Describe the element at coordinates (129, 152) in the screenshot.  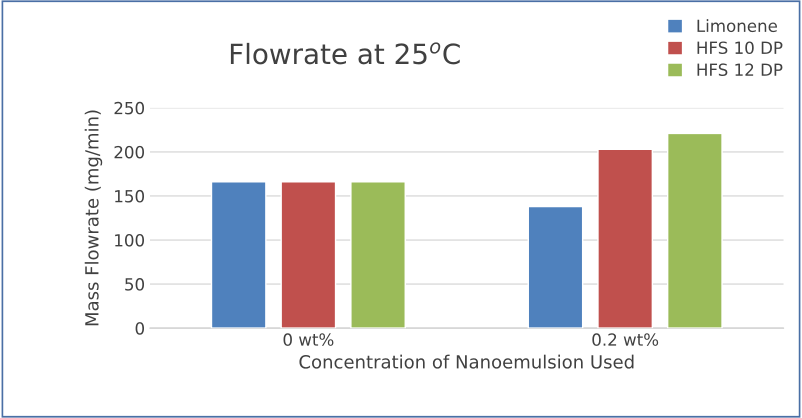
I see `y-tick-label: 200` at that location.